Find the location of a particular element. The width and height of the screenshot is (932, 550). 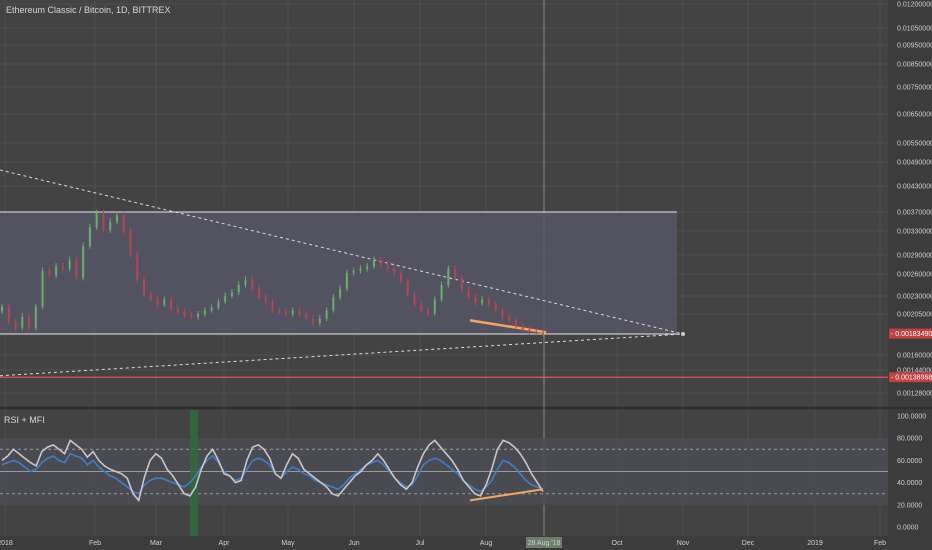

price-tick-label: 0.00850000 is located at coordinates (914, 65).